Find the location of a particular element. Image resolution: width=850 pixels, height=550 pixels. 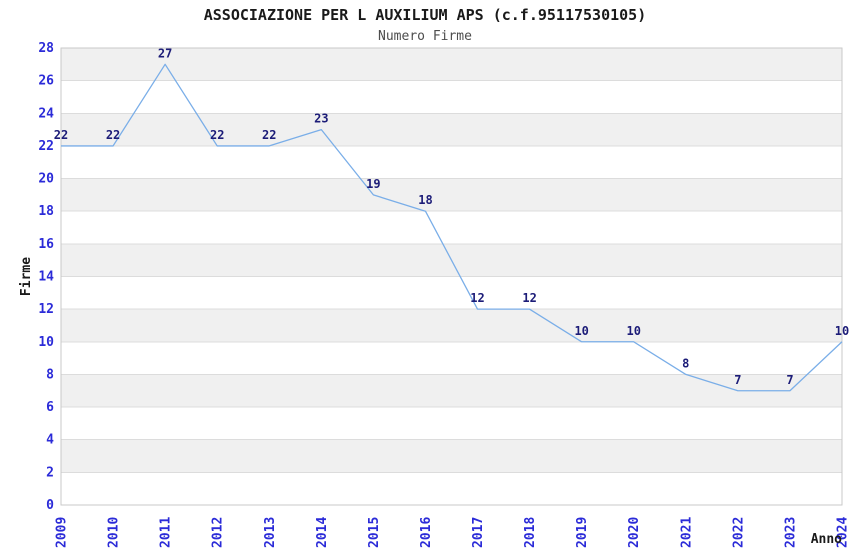

x-tick-label: 2020 is located at coordinates (634, 532).